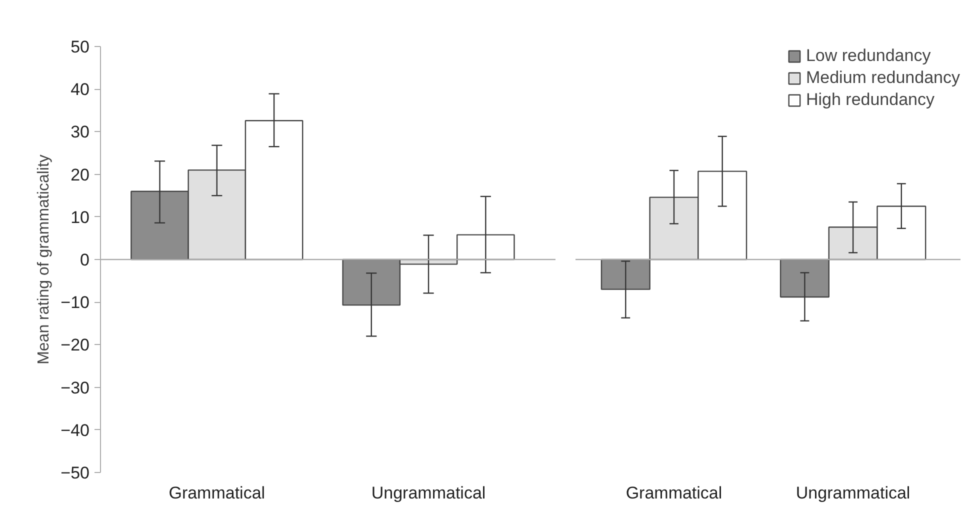  Describe the element at coordinates (80, 90) in the screenshot. I see `y-tick-label: 40` at that location.